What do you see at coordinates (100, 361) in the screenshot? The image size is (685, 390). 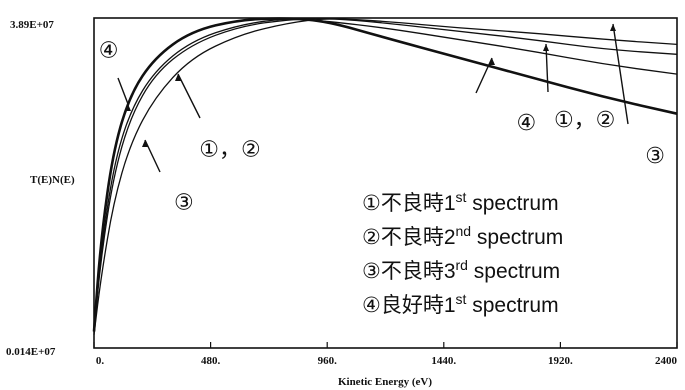 I see `x-tick-label: 0.` at bounding box center [100, 361].